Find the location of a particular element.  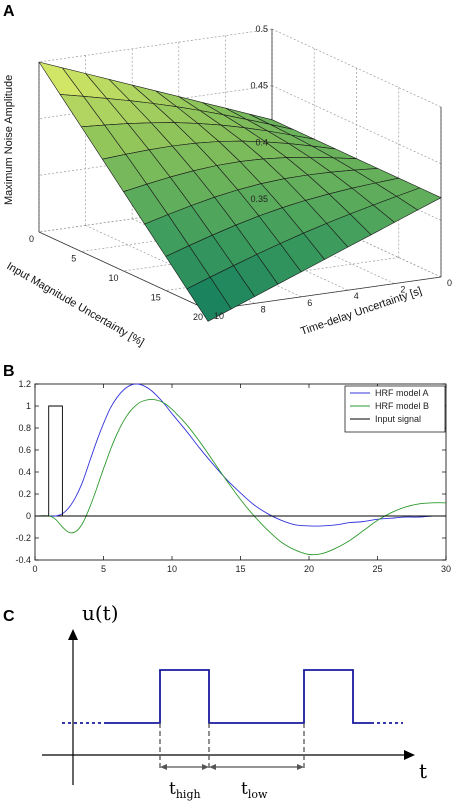

y-tick-label: 0.2 is located at coordinates (24, 494).